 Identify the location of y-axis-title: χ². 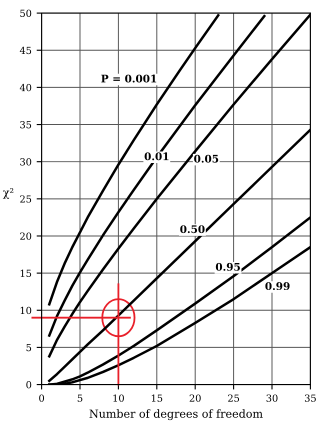
(8, 193).